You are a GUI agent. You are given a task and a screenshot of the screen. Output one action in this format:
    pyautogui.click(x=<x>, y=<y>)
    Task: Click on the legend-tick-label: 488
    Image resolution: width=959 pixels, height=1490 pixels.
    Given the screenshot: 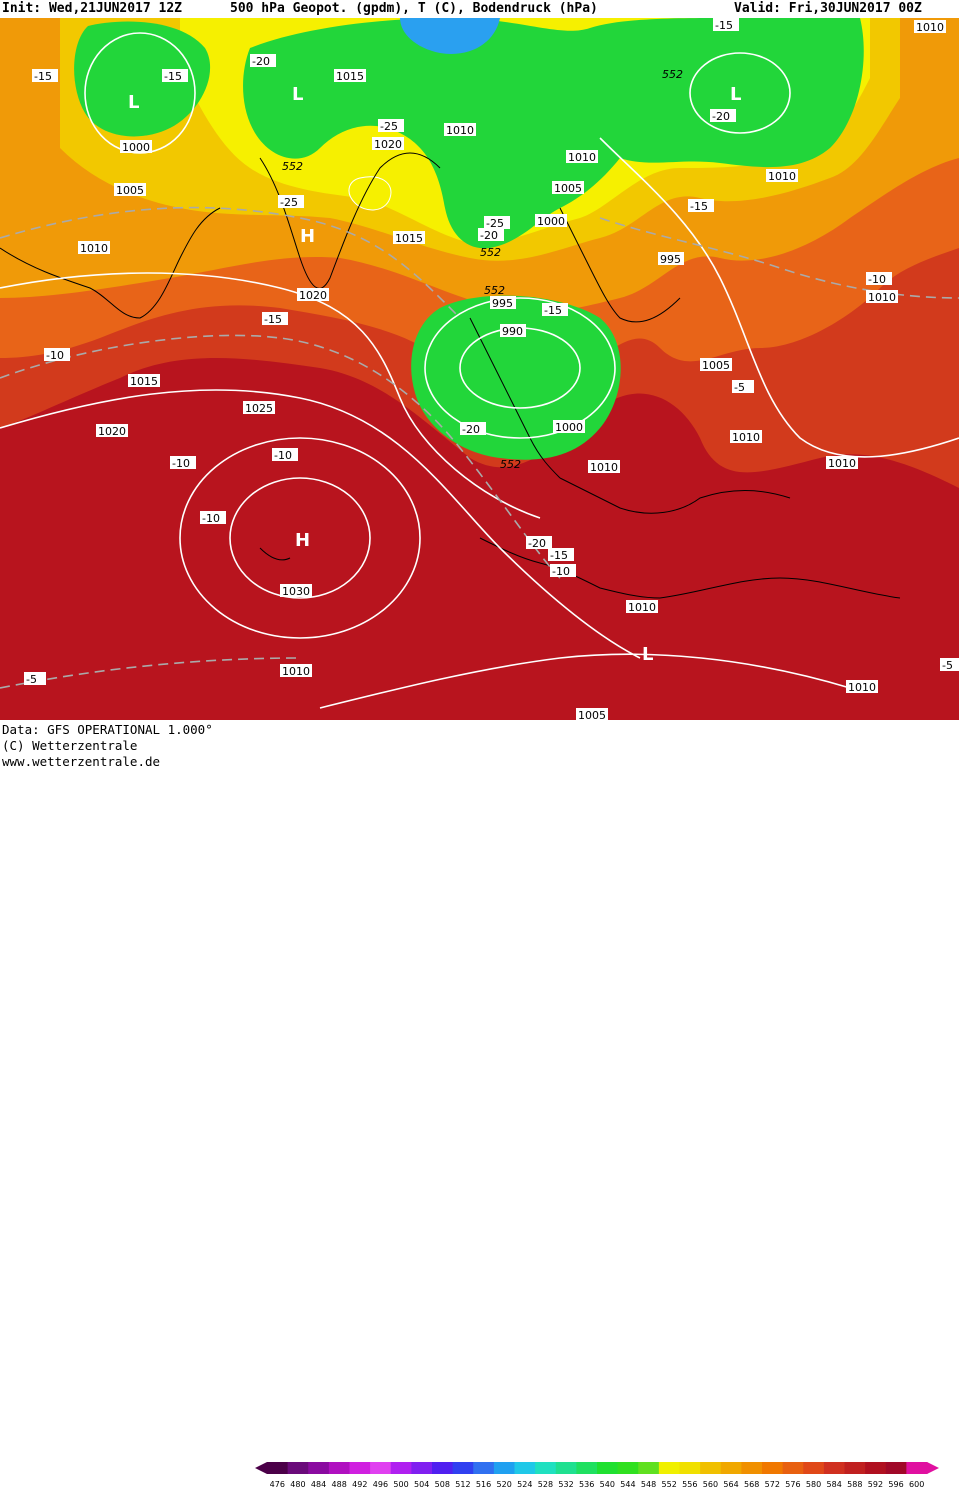 What is the action you would take?
    pyautogui.click(x=339, y=1484)
    